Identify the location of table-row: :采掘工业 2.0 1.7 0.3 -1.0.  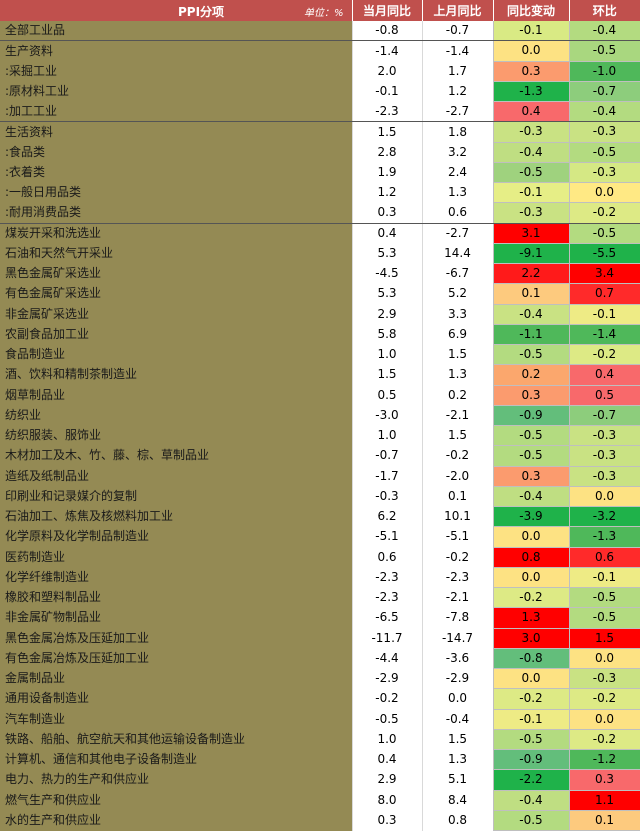
(320, 71).